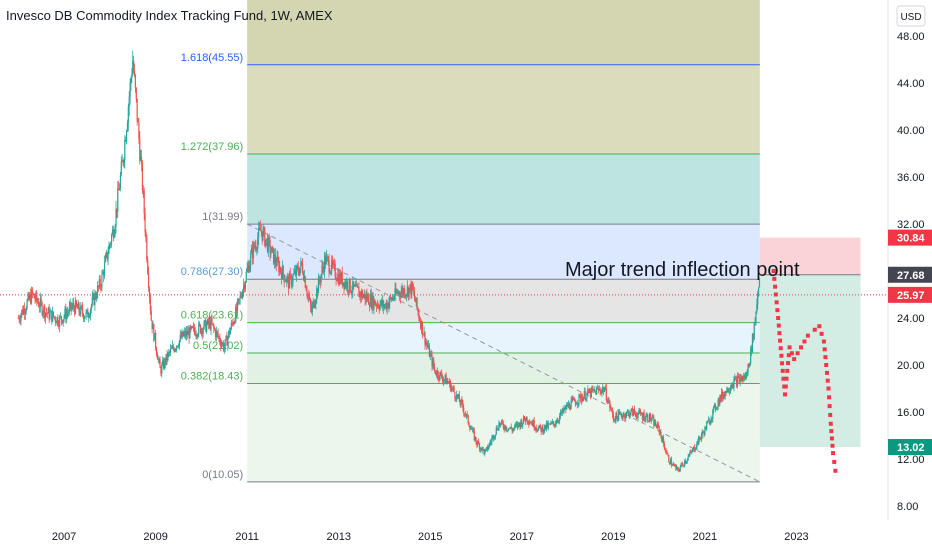 The image size is (932, 550). Describe the element at coordinates (338, 537) in the screenshot. I see `x-tick-label: 2013` at that location.